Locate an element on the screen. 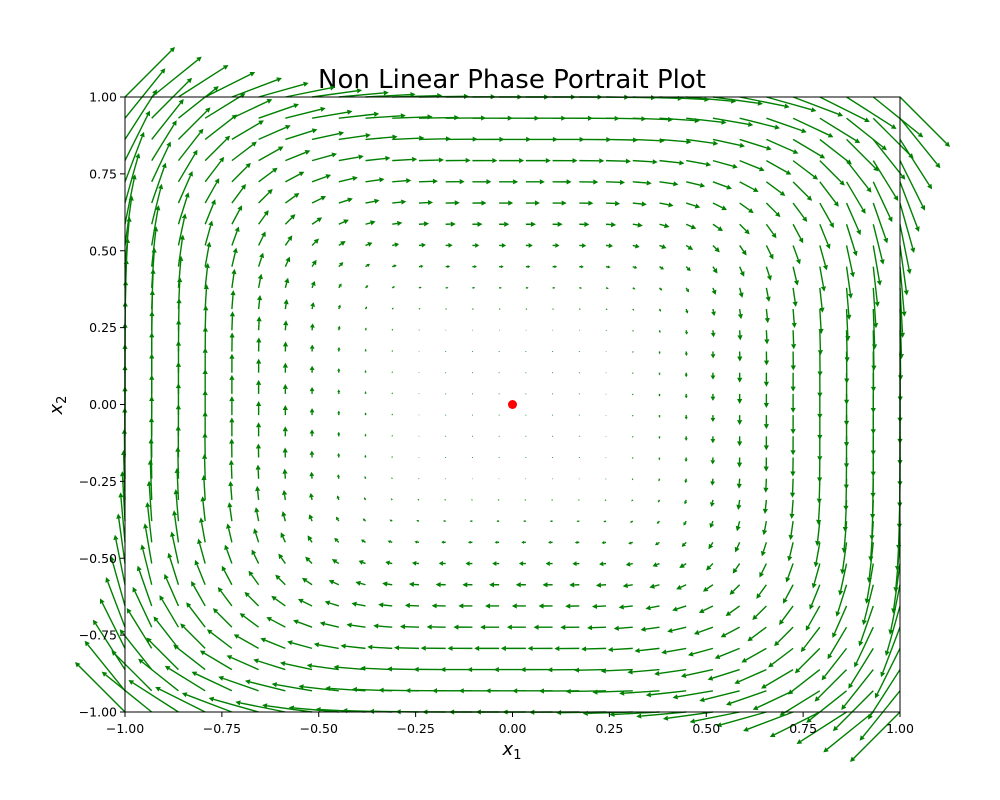  x-axis-label-sub: 1 is located at coordinates (517, 755).